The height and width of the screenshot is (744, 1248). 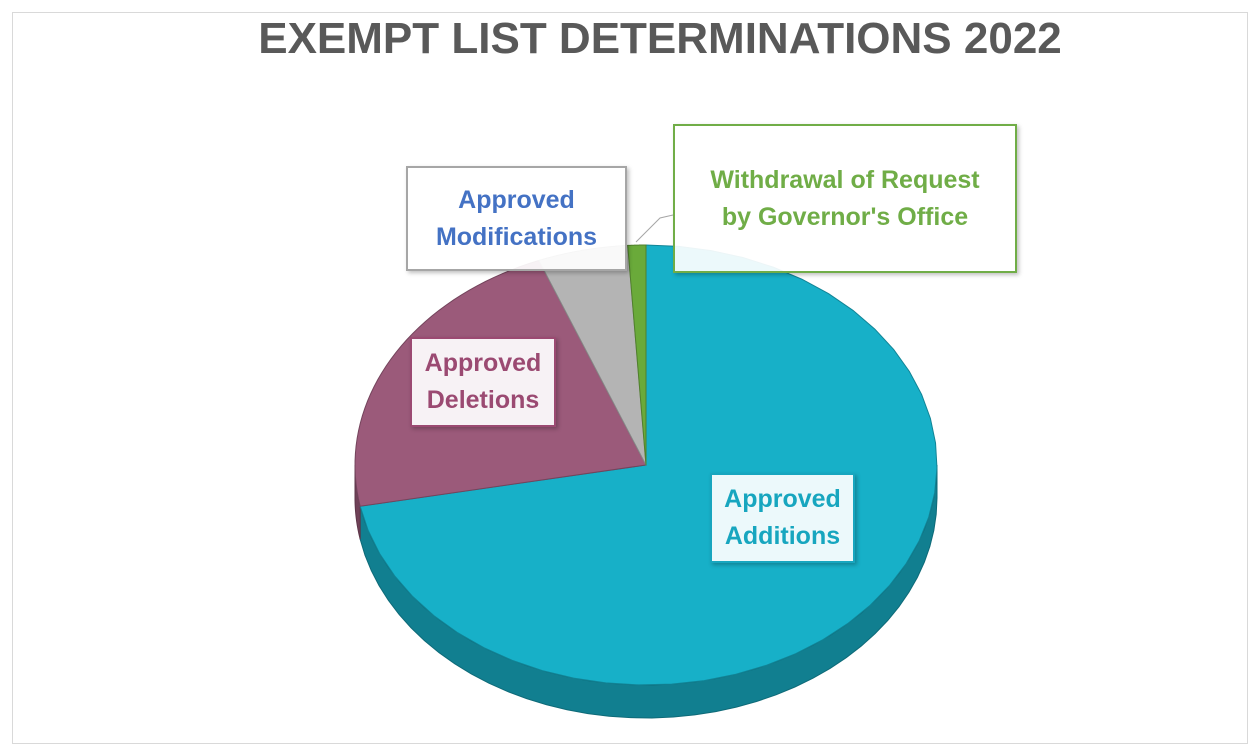 What do you see at coordinates (516, 218) in the screenshot?
I see `data-label: Approved Modifications` at bounding box center [516, 218].